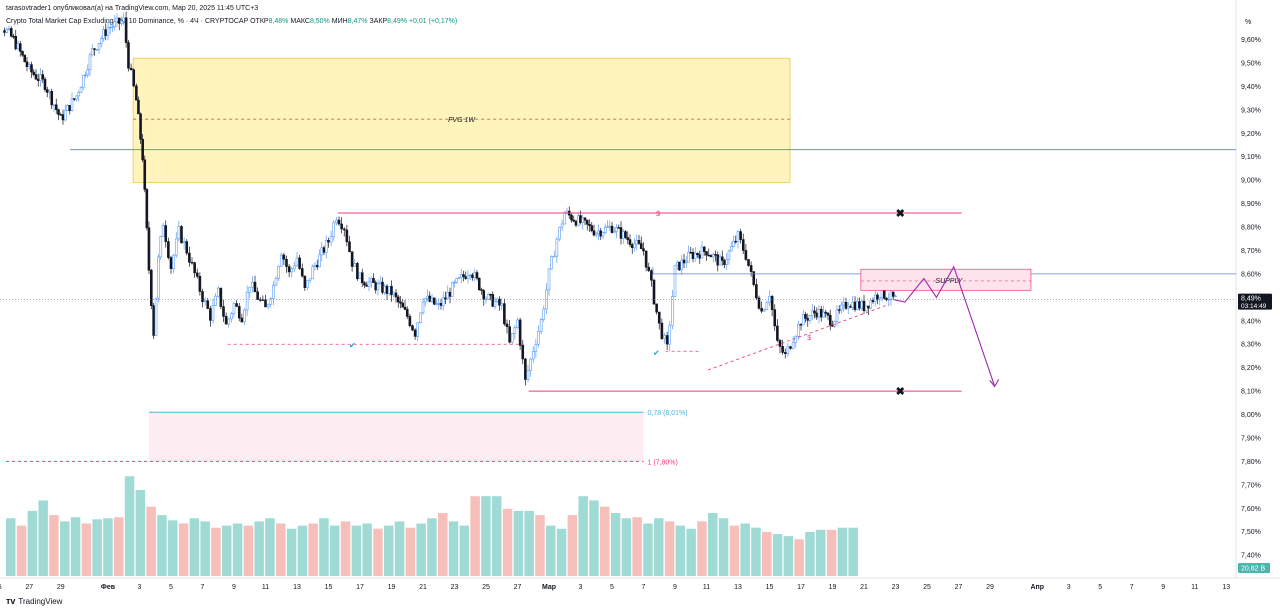  Describe the element at coordinates (675, 587) in the screenshot. I see `x-tick-label: 9` at that location.